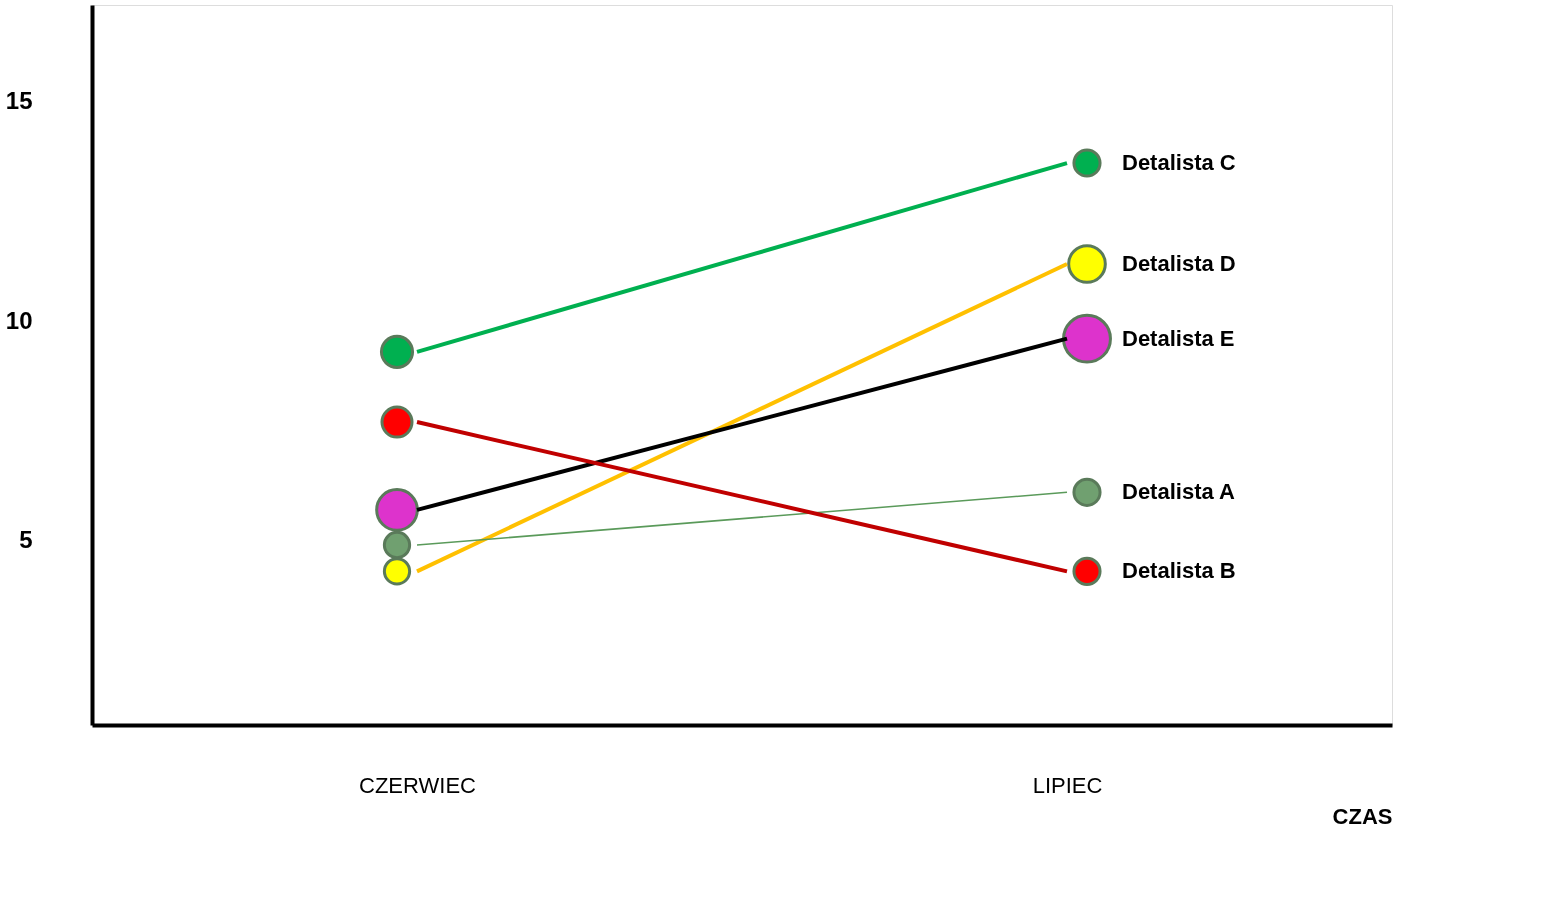 Image resolution: width=1552 pixels, height=919 pixels. I want to click on text: Detalista A, so click(1178, 492).